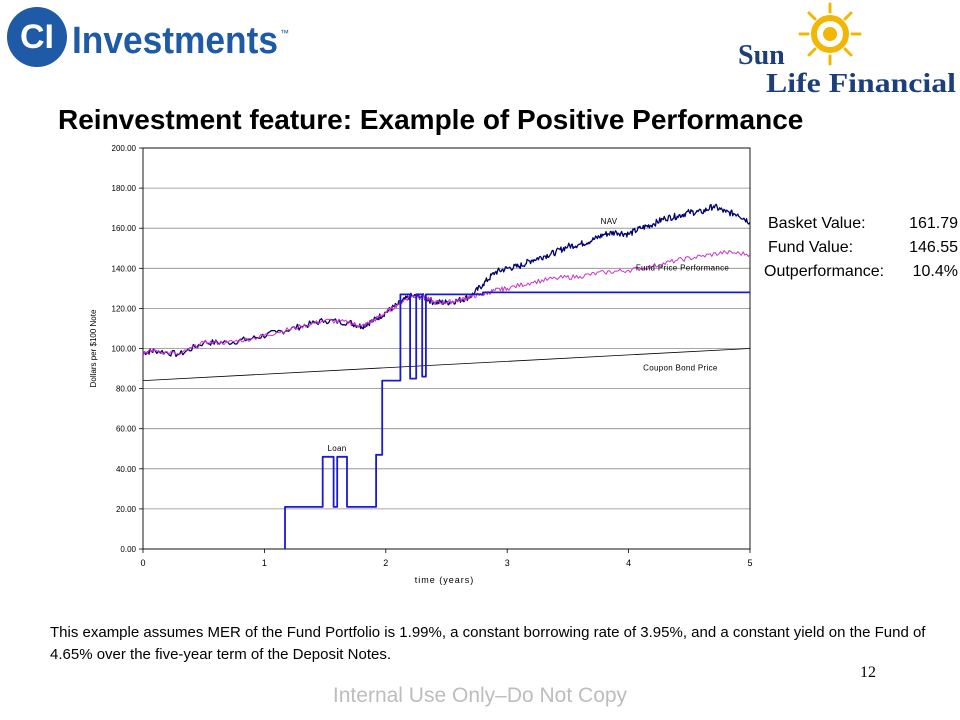 Image resolution: width=960 pixels, height=720 pixels. I want to click on x-tick-label: 1, so click(264, 563).